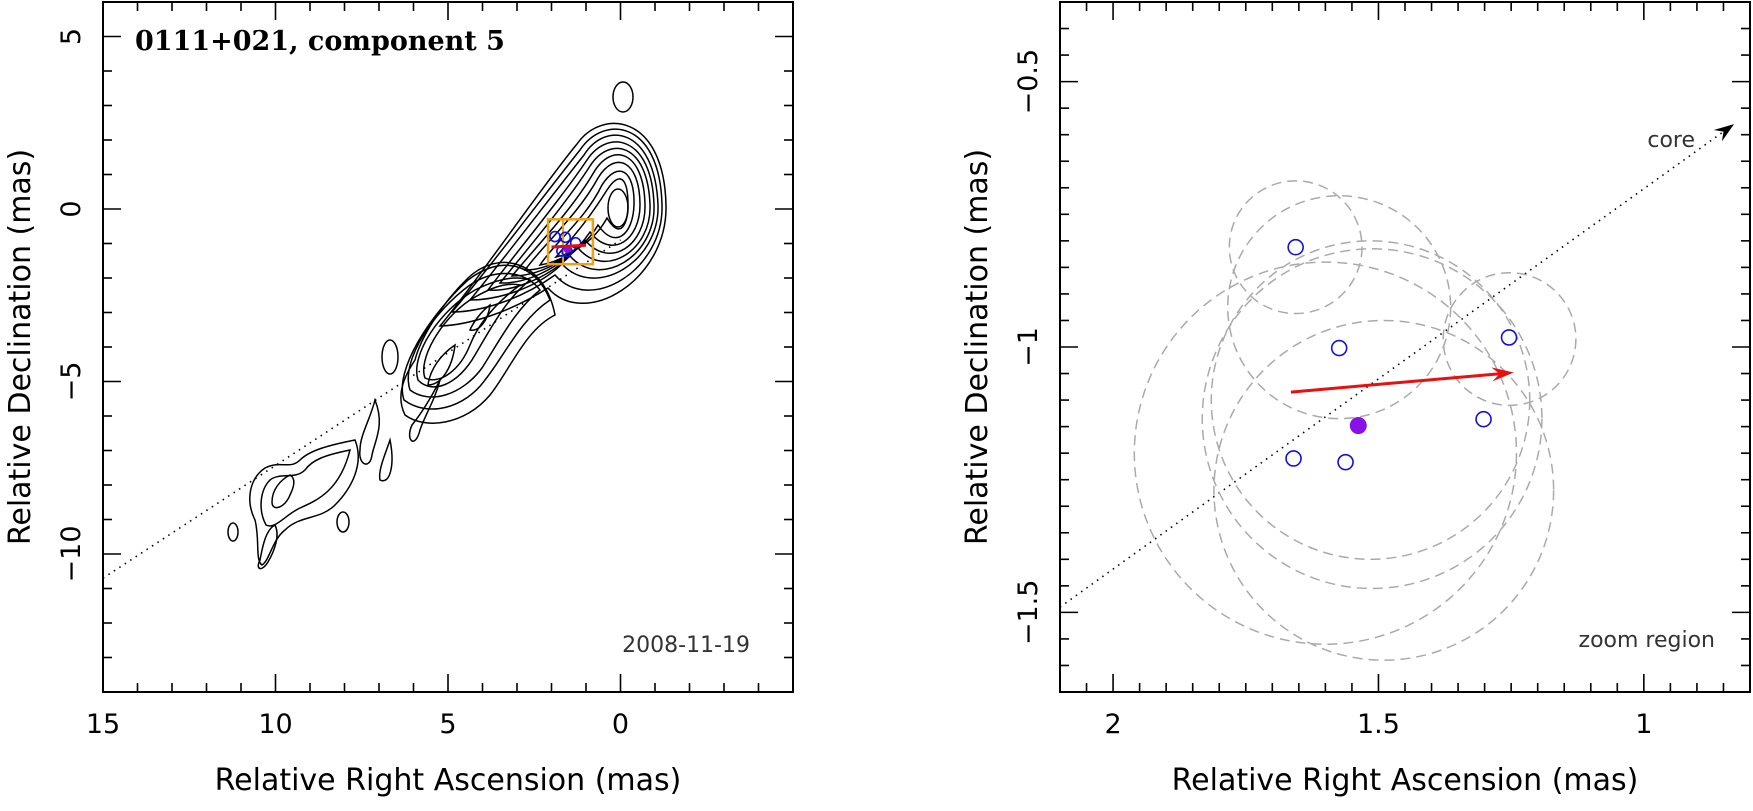  I want to click on y-tick-label: −0.5, so click(1028, 82).